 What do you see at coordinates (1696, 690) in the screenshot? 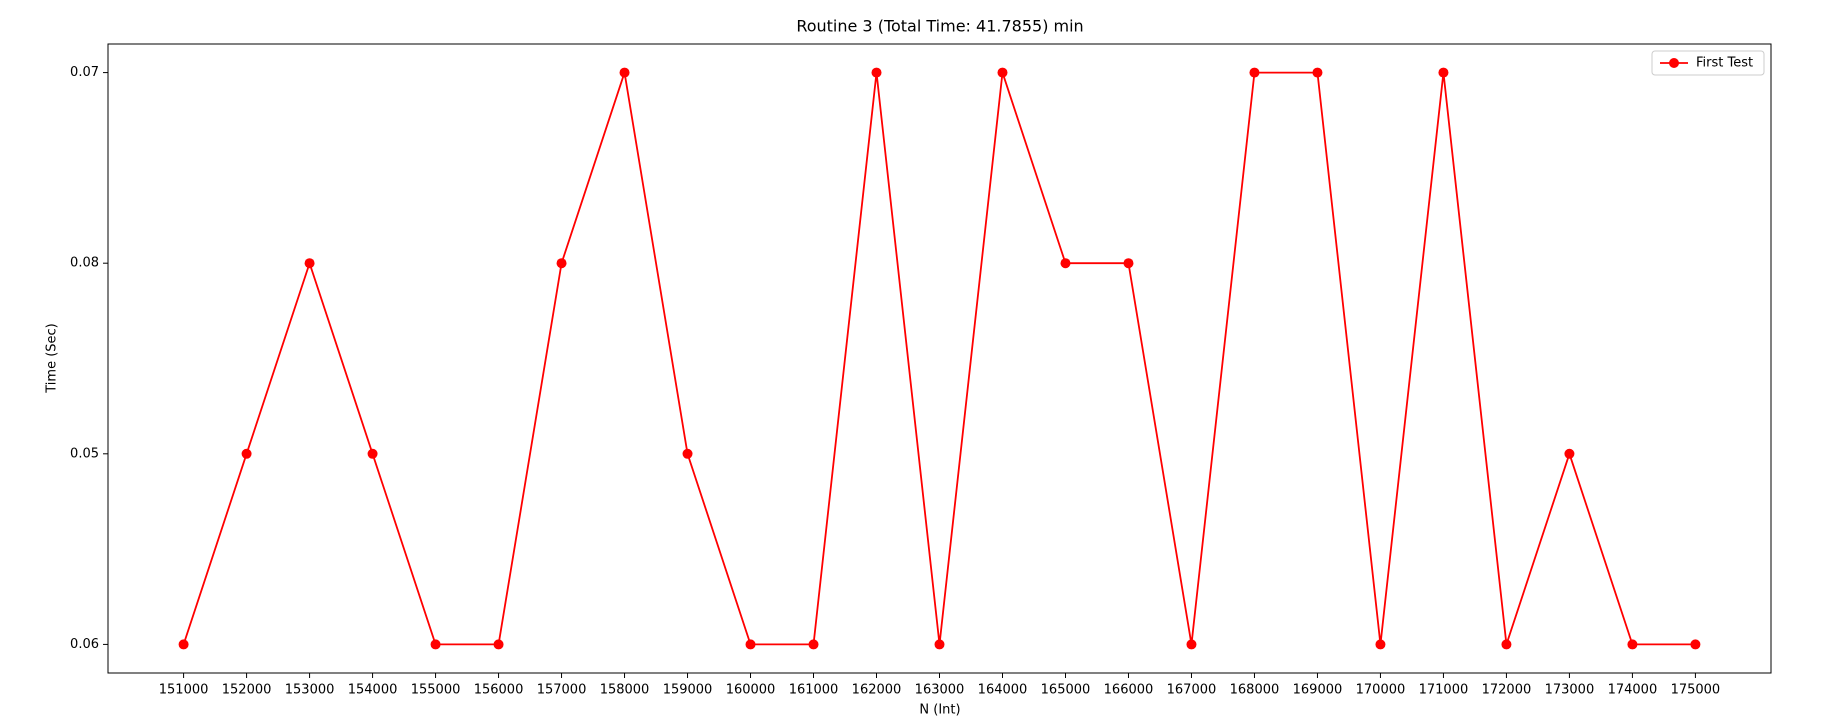
I see `x-tick-label: 175000` at bounding box center [1696, 690].